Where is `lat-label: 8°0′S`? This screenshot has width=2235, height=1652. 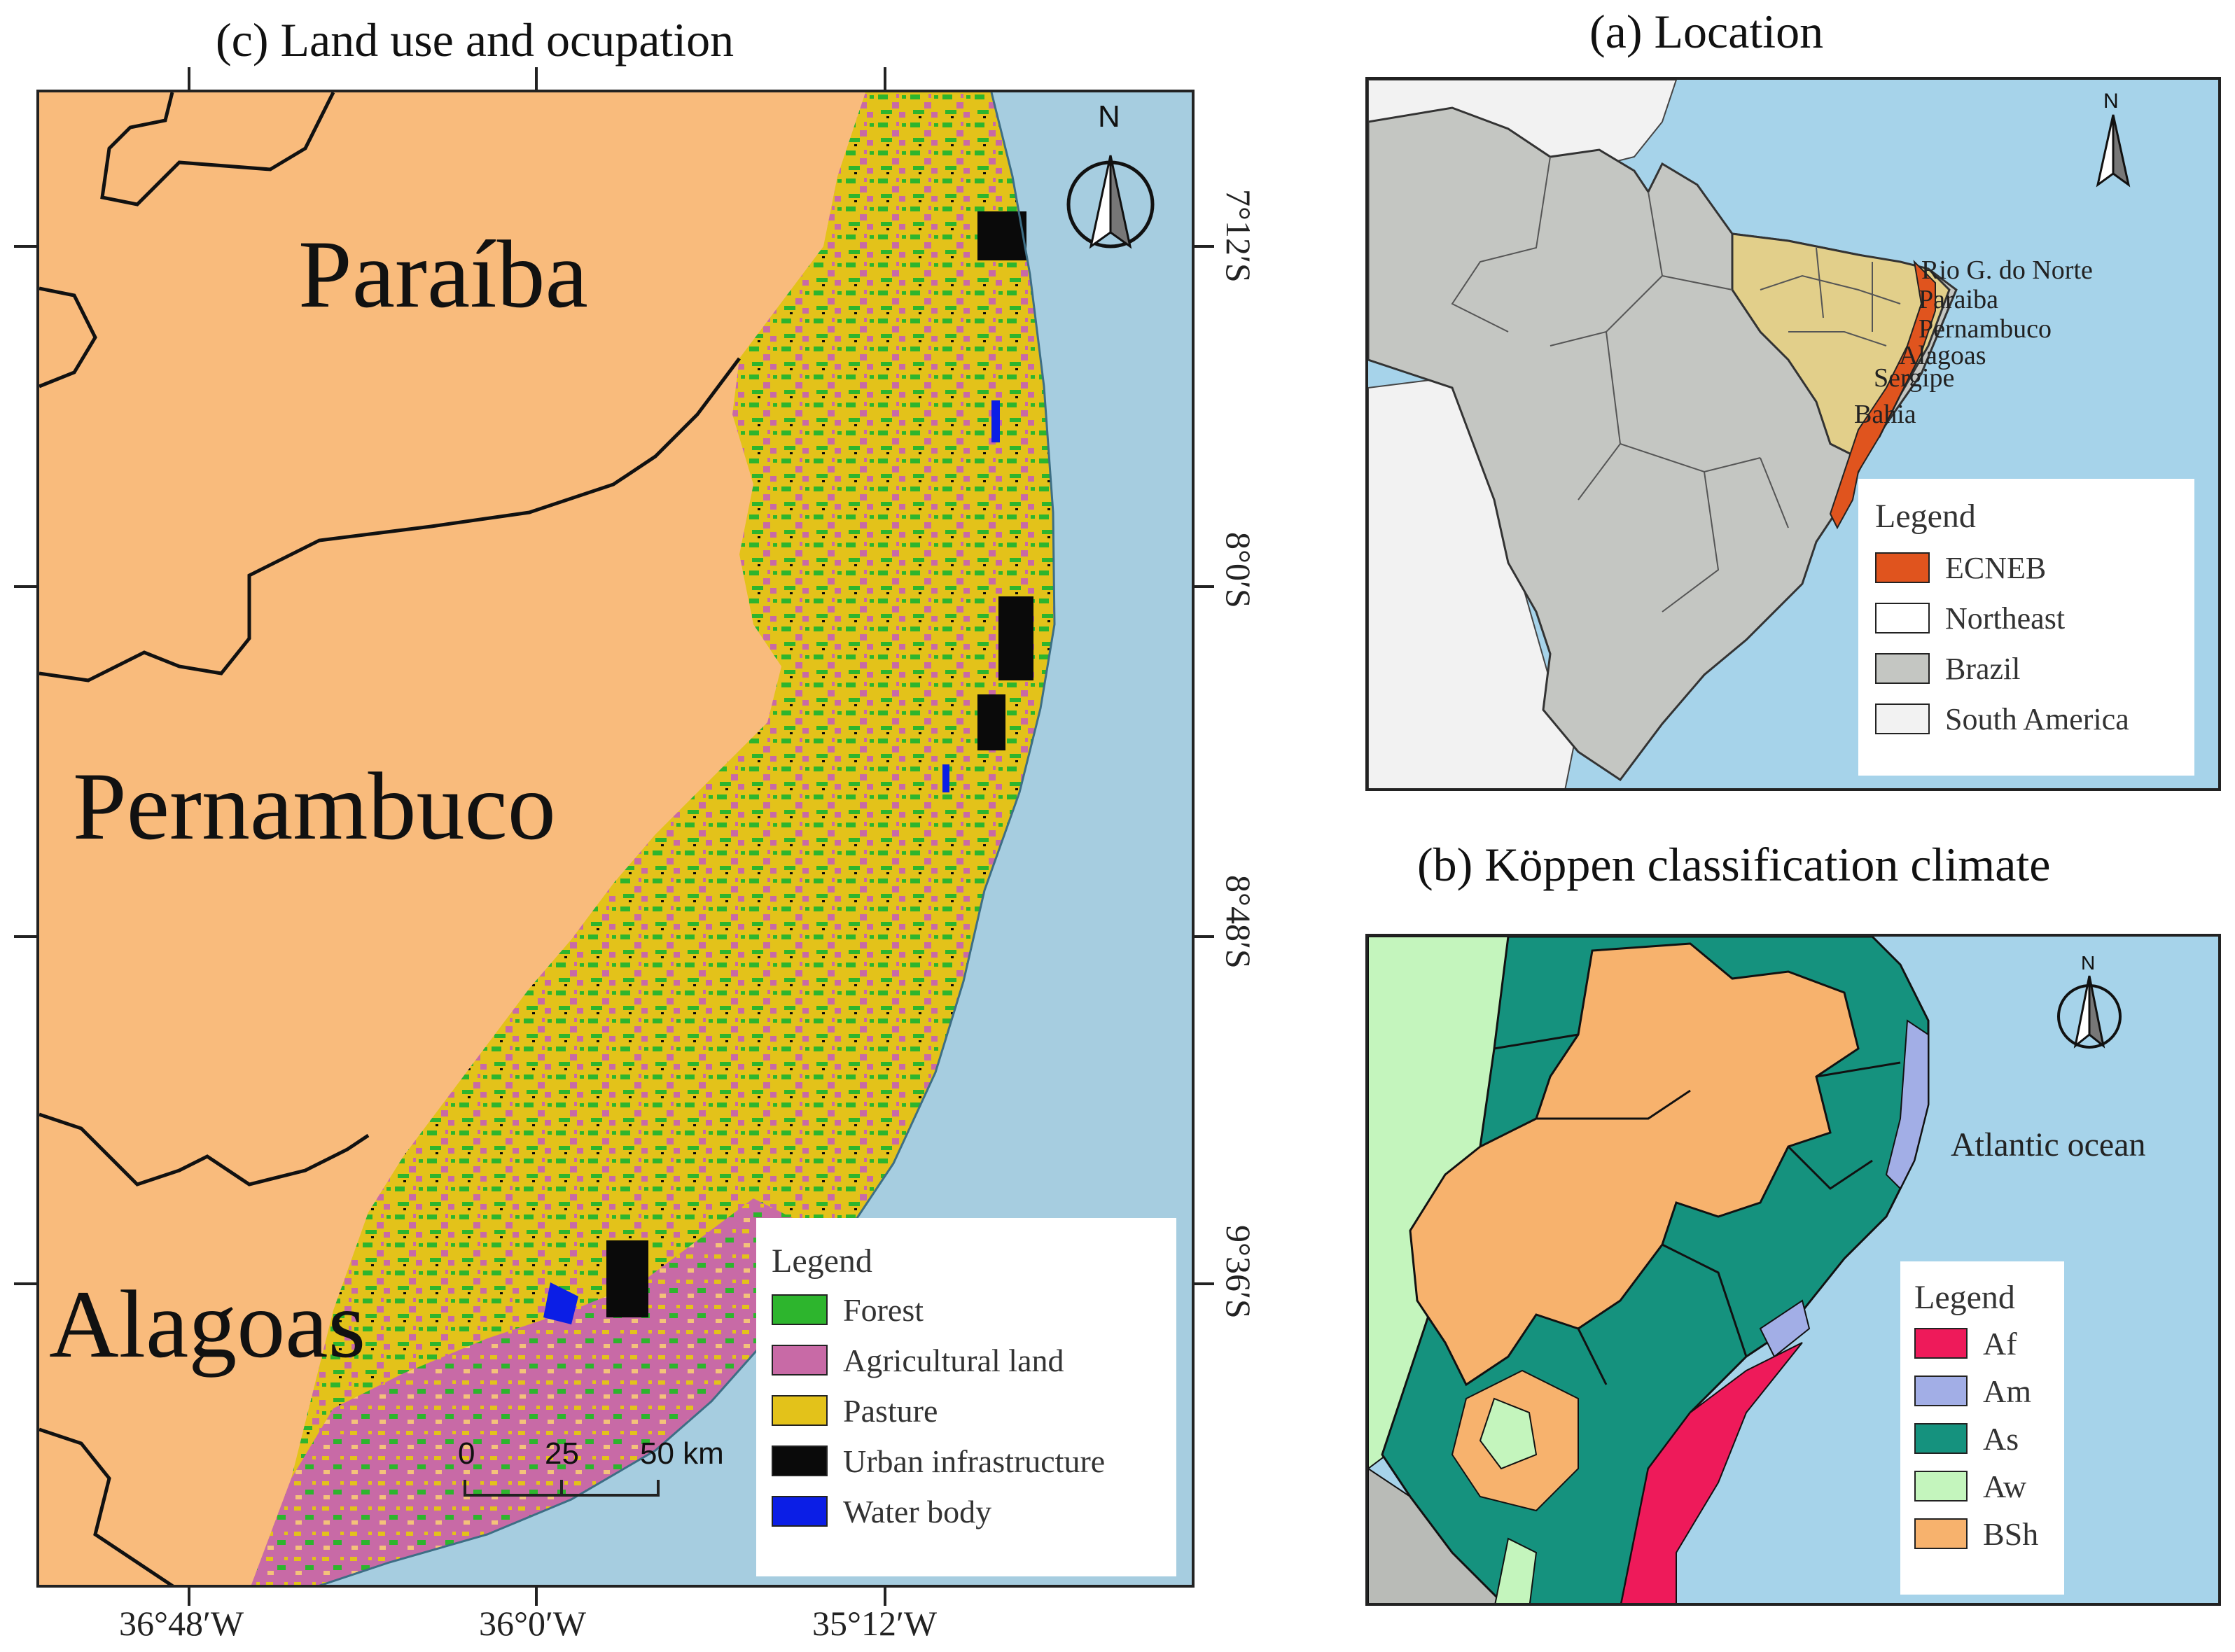
lat-label: 8°0′S is located at coordinates (1238, 570).